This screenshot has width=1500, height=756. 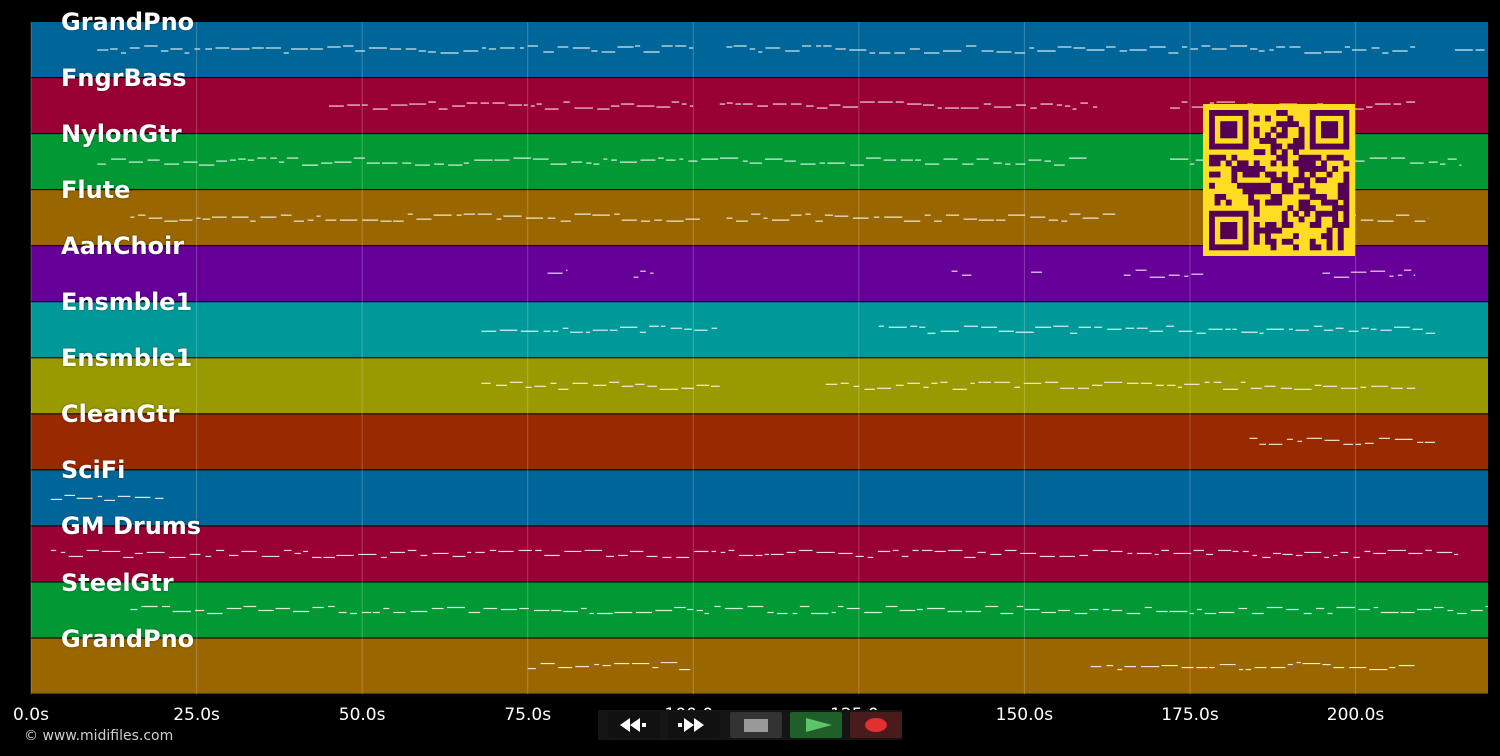 I want to click on time-tick-label: 50.0s, so click(x=362, y=715).